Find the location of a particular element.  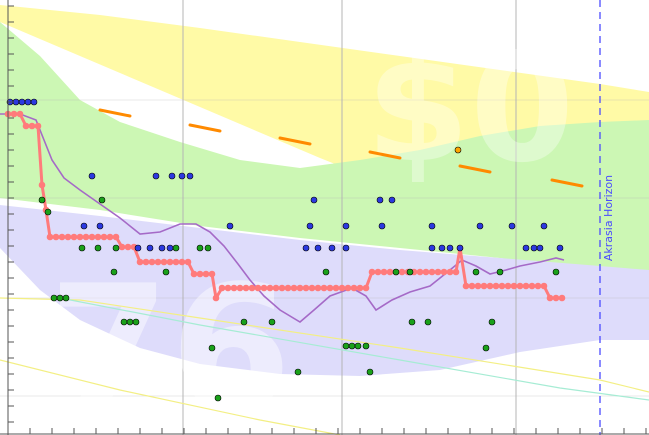

road-line-yellow is located at coordinates (170, 397).